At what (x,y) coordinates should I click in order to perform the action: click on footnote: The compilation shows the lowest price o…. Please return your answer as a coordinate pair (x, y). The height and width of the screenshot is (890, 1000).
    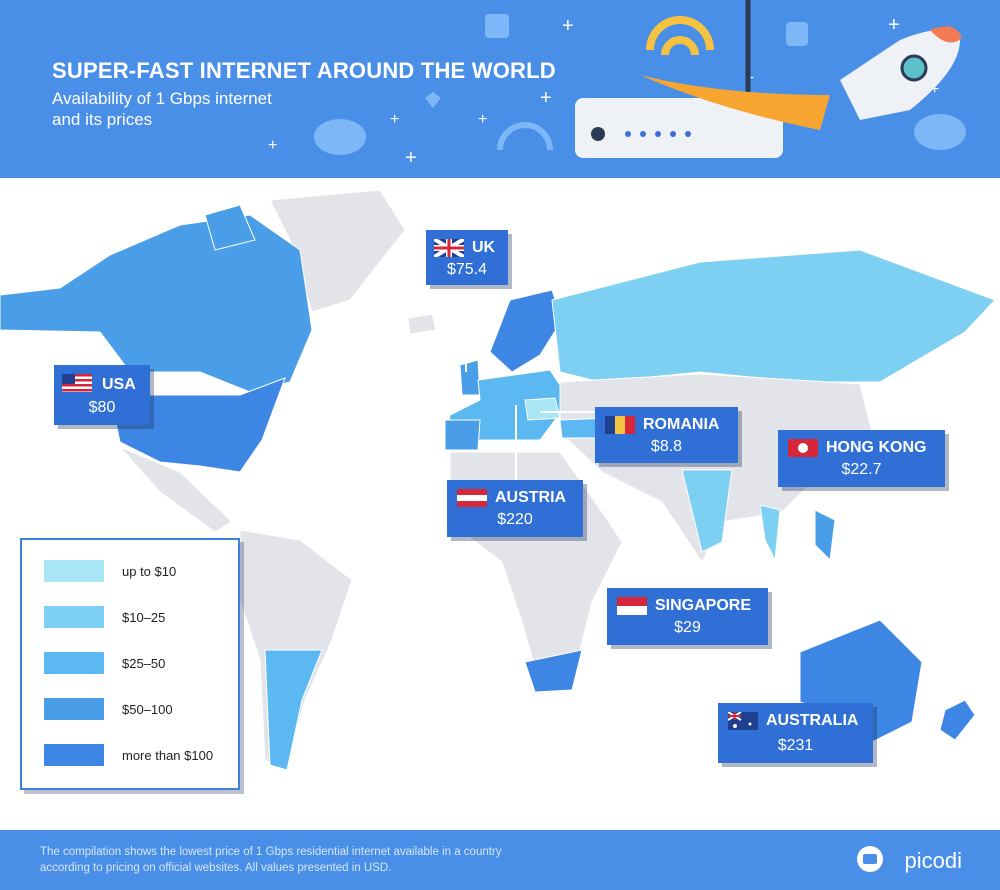
    Looking at the image, I should click on (271, 852).